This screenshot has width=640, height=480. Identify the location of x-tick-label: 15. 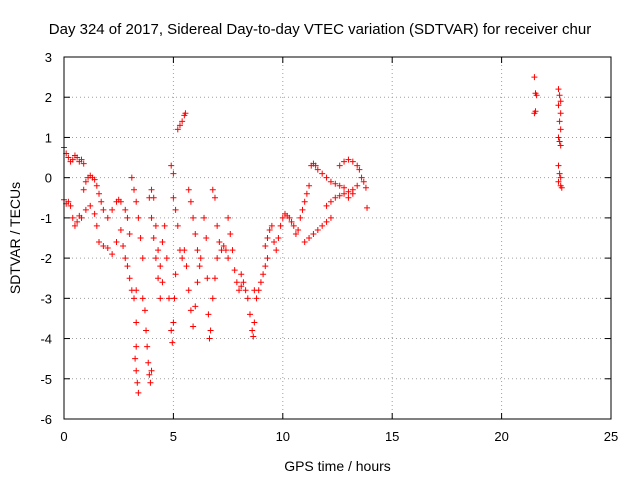
(392, 436).